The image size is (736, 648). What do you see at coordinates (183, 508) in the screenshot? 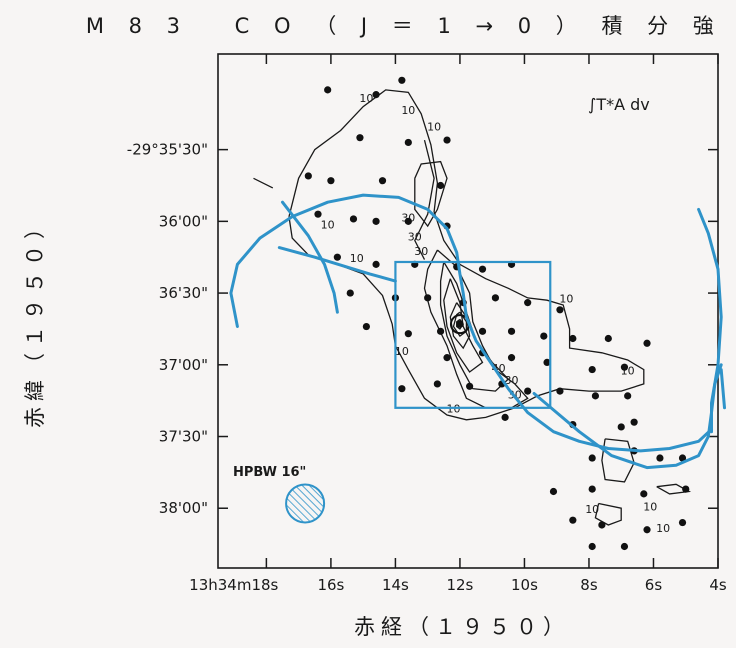
I see `y-tick-label: 38'00"` at bounding box center [183, 508].